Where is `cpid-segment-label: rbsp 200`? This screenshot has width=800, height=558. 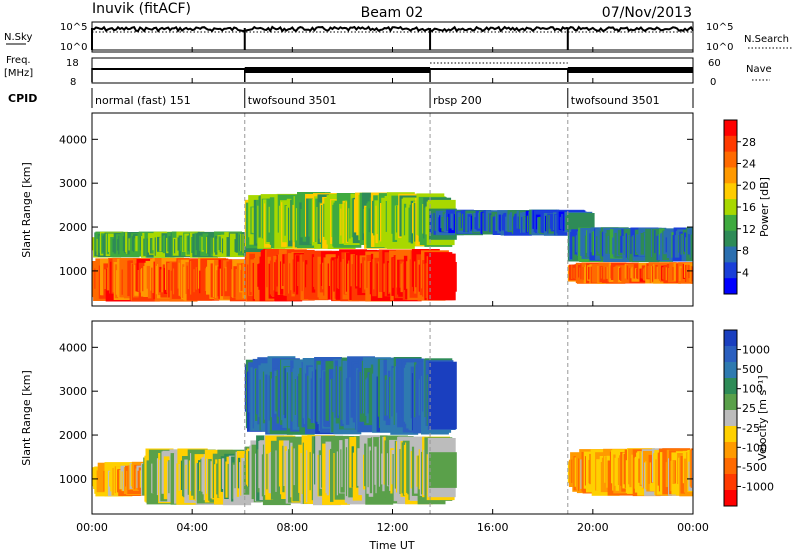
cpid-segment-label: rbsp 200 is located at coordinates (457, 100).